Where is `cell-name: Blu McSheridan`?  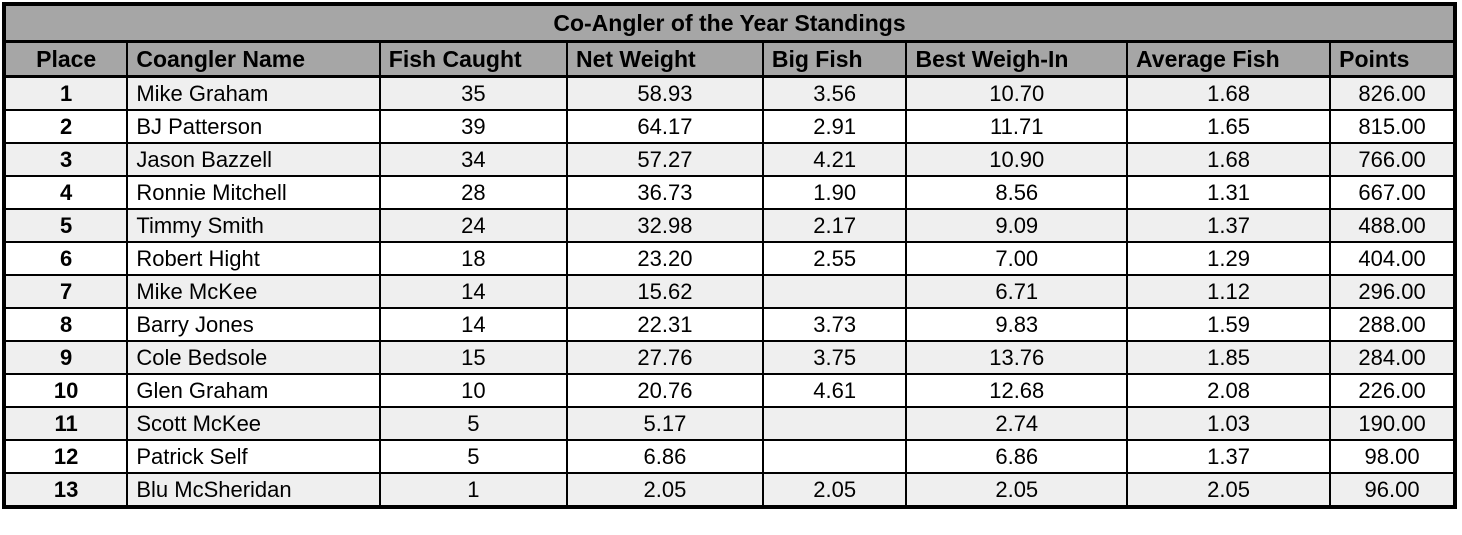 cell-name: Blu McSheridan is located at coordinates (253, 490).